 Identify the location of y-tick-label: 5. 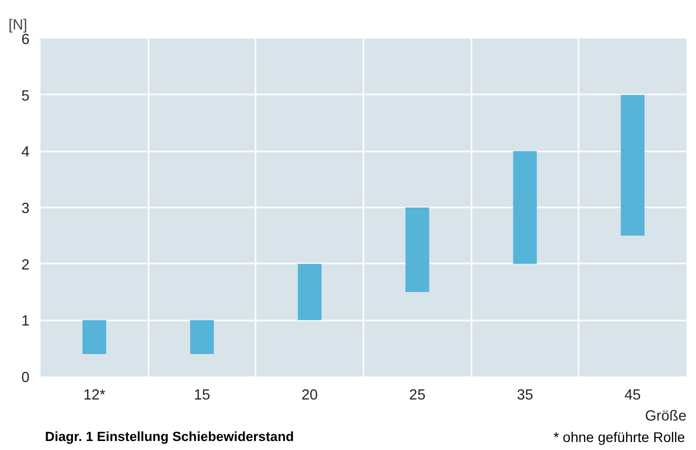
(25, 96).